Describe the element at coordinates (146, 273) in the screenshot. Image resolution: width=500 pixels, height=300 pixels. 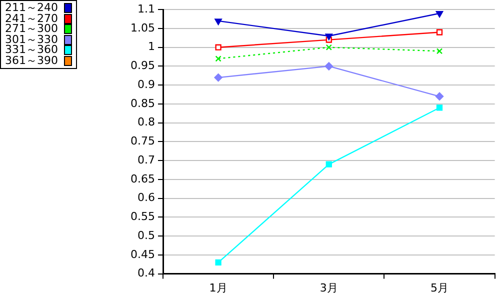
I see `y-tick-label: 0.4` at that location.